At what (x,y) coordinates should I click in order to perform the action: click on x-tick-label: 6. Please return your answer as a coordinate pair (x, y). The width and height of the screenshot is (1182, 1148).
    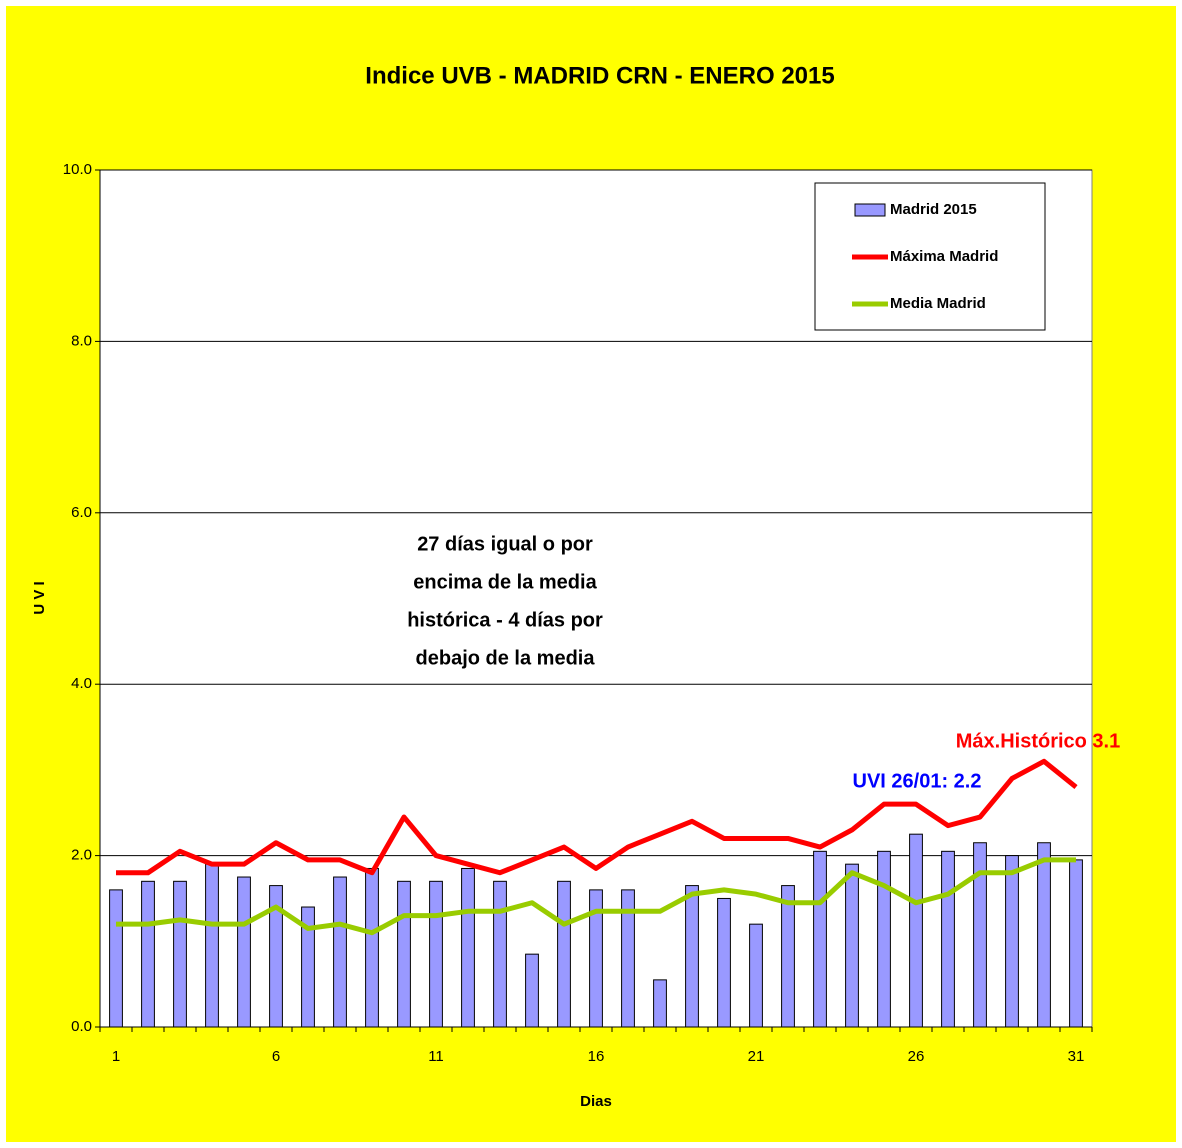
    Looking at the image, I should click on (276, 1056).